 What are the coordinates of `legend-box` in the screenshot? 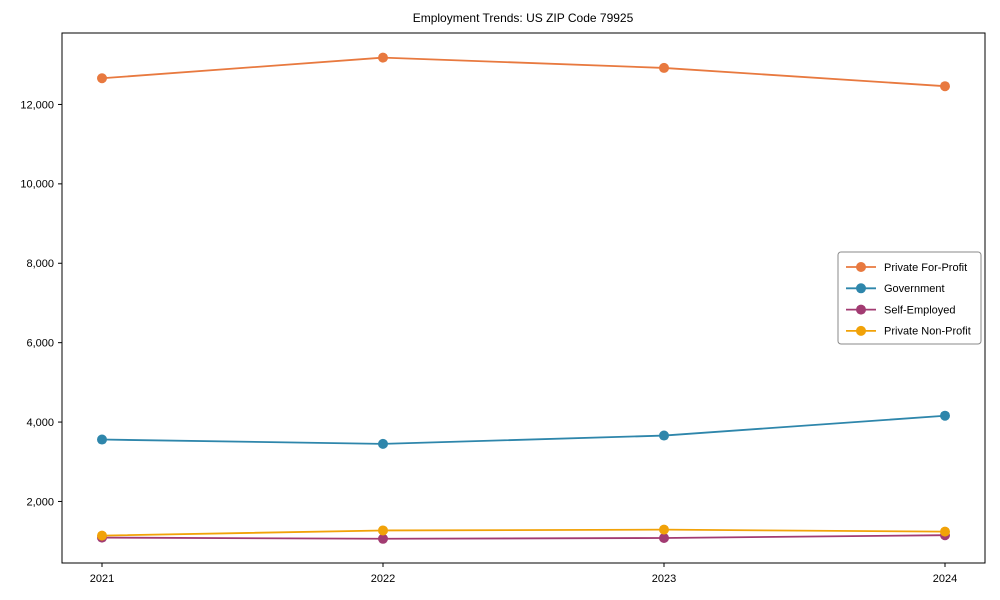 It's located at (909, 298).